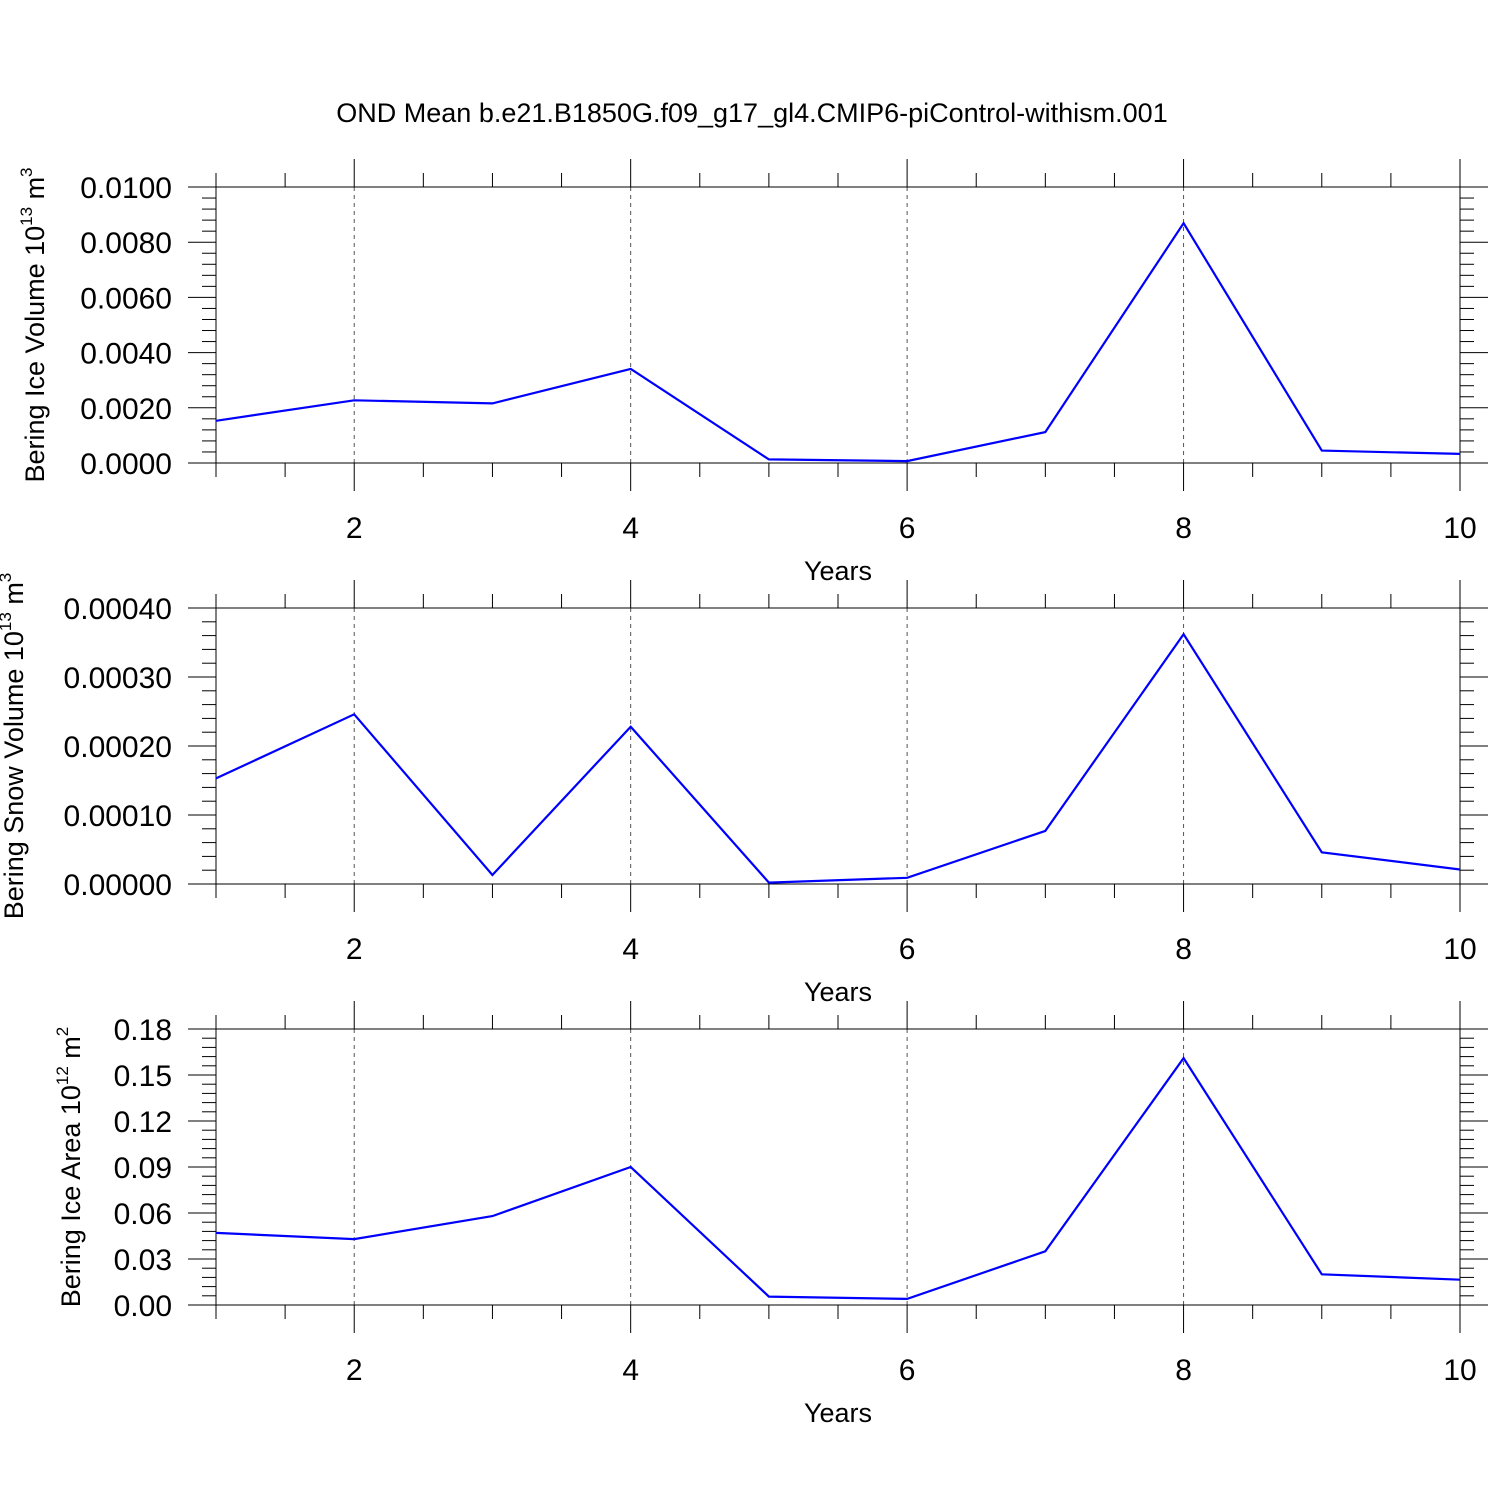 The width and height of the screenshot is (1500, 1500). Describe the element at coordinates (126, 188) in the screenshot. I see `y-tick-label: 0.0100` at that location.